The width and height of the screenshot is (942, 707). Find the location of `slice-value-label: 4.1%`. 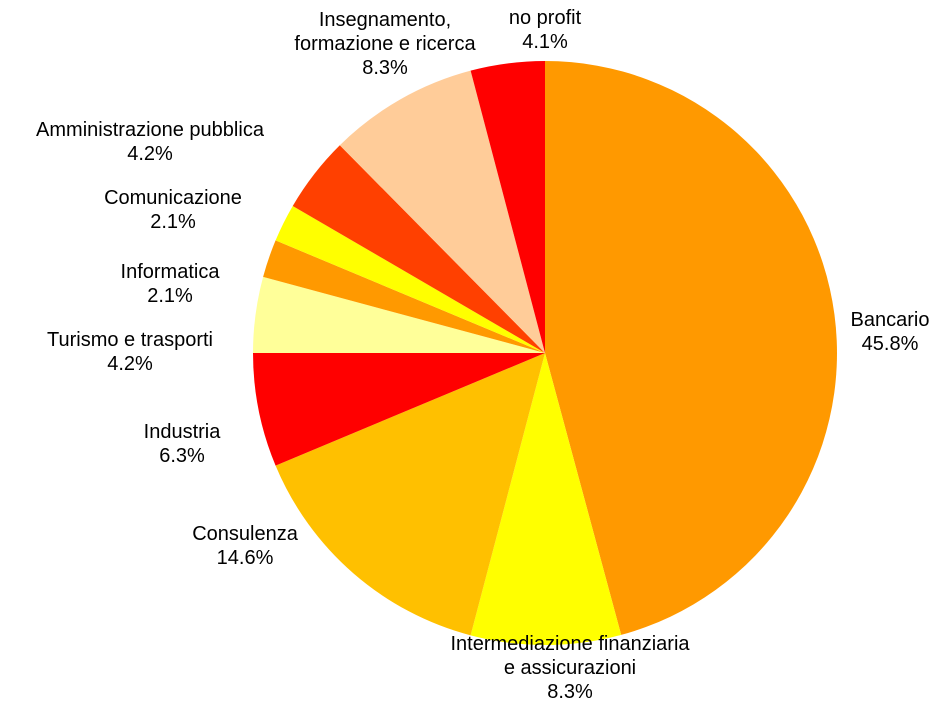

slice-value-label: 4.1% is located at coordinates (545, 42).